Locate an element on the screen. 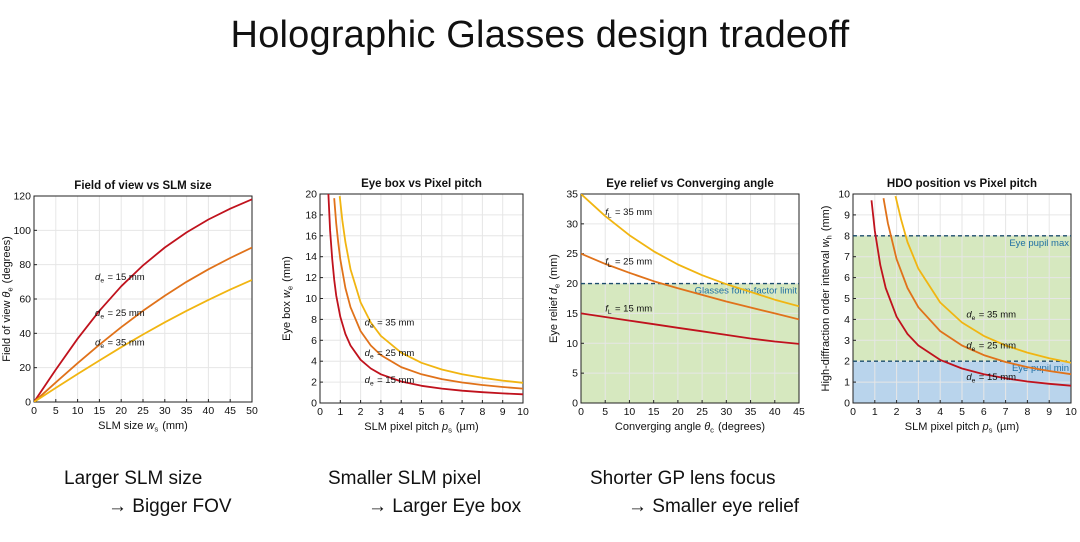 The height and width of the screenshot is (542, 1080). x-tick-label: 50 is located at coordinates (252, 411).